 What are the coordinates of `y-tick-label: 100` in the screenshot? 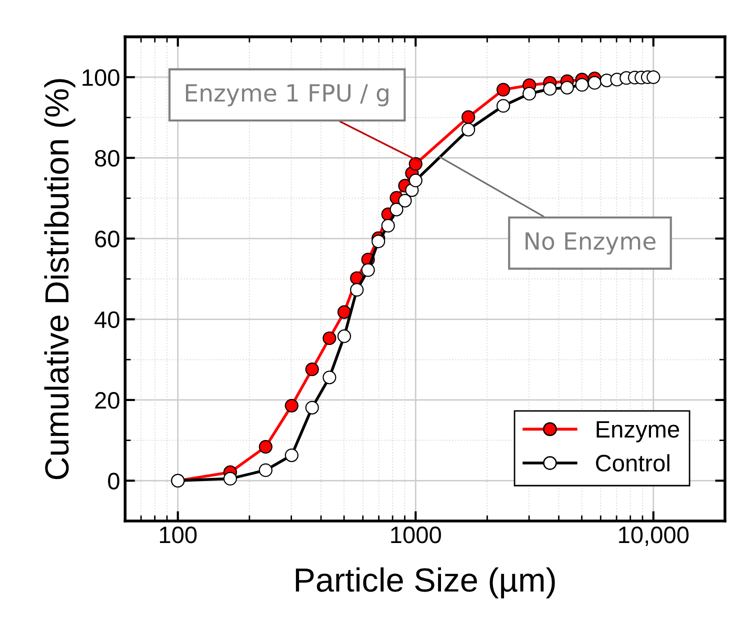 It's located at (101, 77).